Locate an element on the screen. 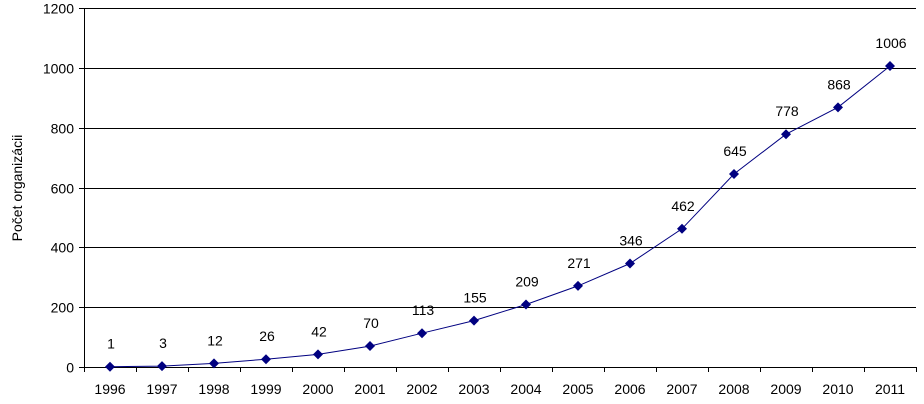 The image size is (924, 404). data-label: 462 is located at coordinates (683, 206).